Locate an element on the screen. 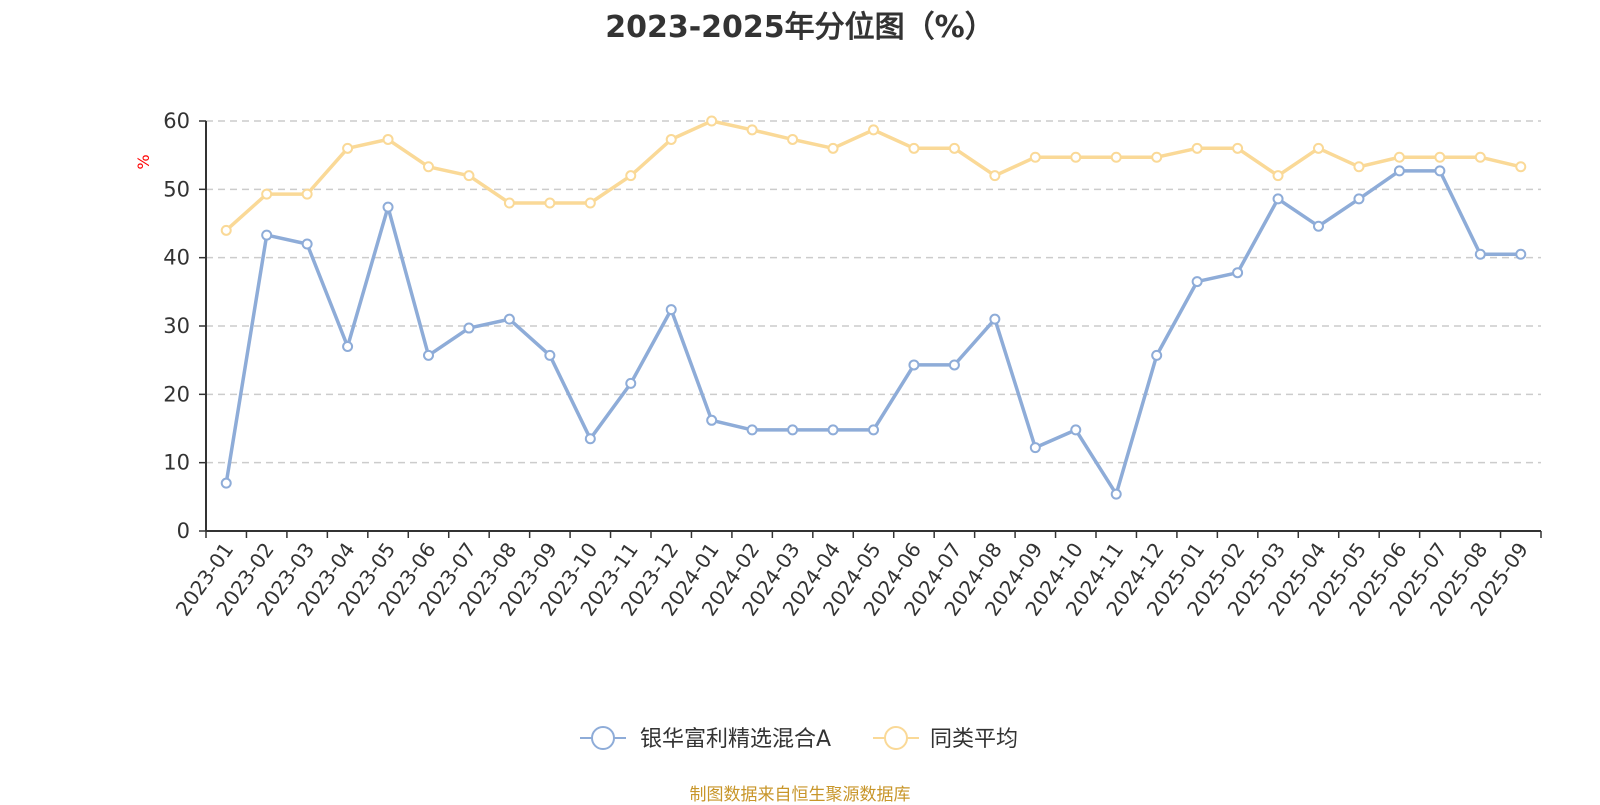  y-tick-label: 20 is located at coordinates (176, 394).